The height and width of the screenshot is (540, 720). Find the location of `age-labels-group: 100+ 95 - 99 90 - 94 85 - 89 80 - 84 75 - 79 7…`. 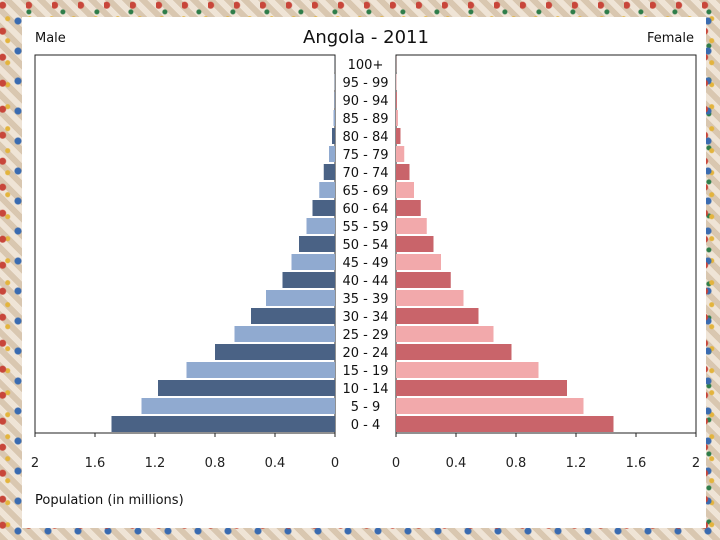

age-labels-group: 100+ 95 - 99 90 - 94 85 - 89 80 - 84 75 - 79 7… is located at coordinates (365, 245).